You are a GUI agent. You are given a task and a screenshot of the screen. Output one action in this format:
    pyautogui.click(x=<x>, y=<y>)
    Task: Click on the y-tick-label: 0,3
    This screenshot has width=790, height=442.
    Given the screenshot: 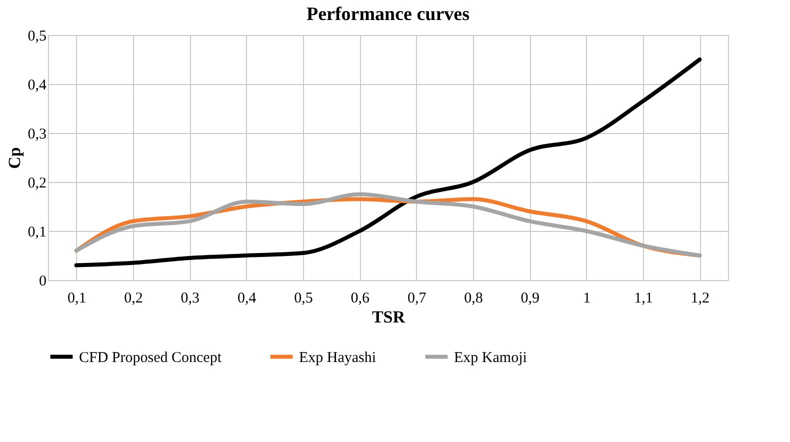 What is the action you would take?
    pyautogui.click(x=37, y=134)
    